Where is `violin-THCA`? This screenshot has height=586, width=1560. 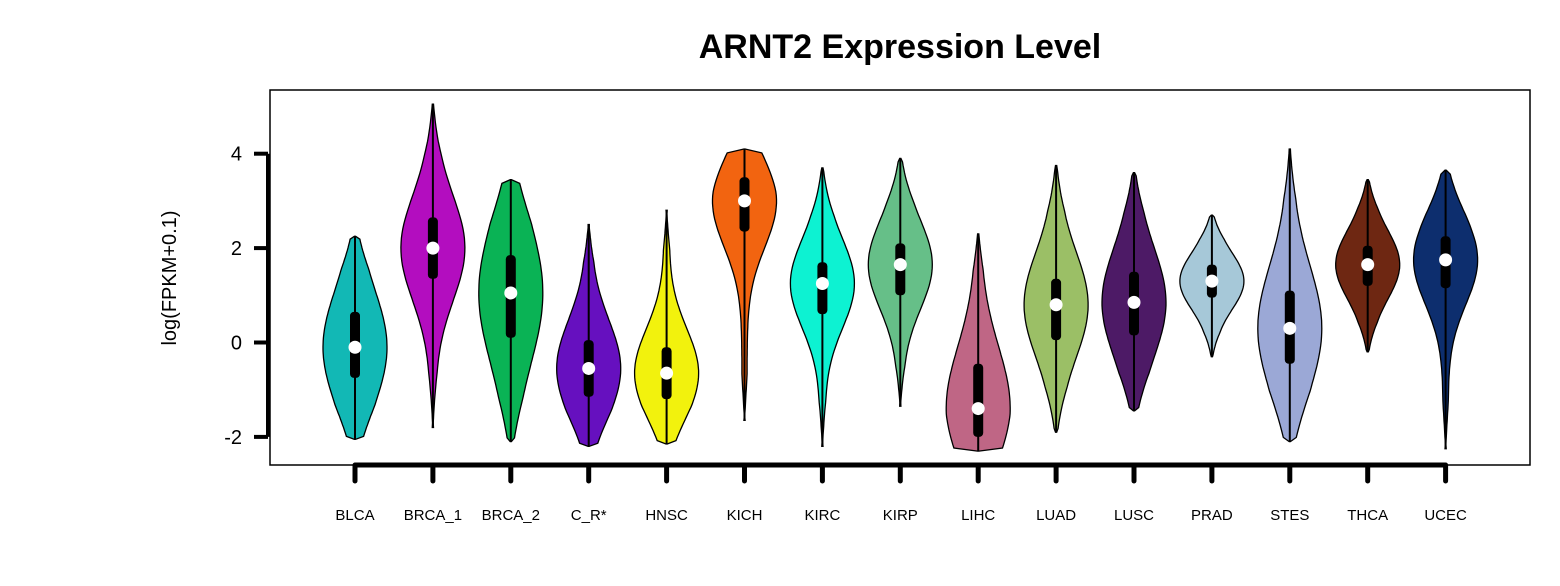 violin-THCA is located at coordinates (1368, 266).